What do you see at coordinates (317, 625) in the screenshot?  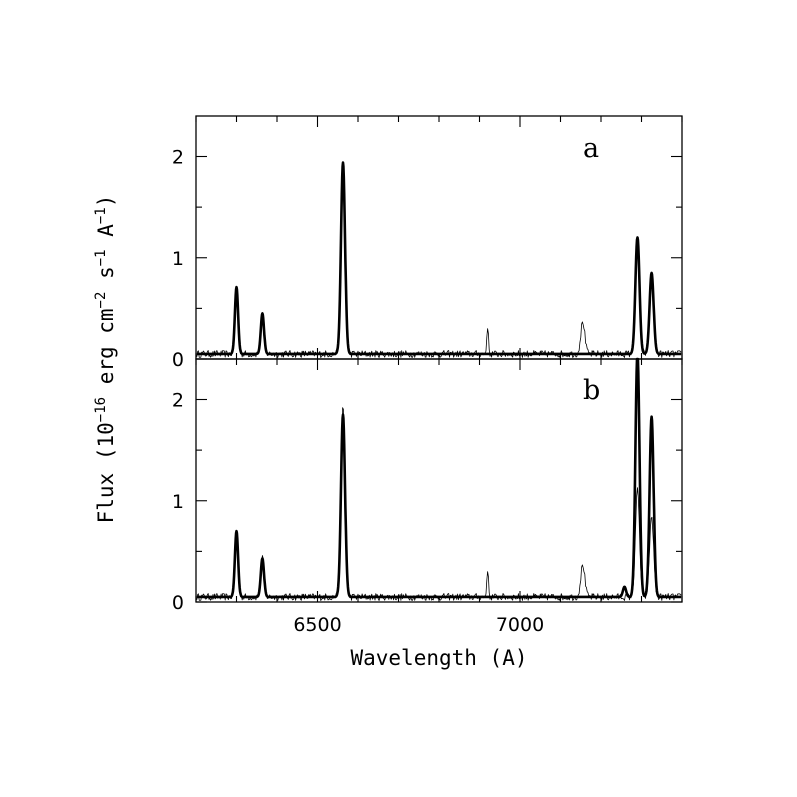 I see `x-tick-label: 6500` at bounding box center [317, 625].